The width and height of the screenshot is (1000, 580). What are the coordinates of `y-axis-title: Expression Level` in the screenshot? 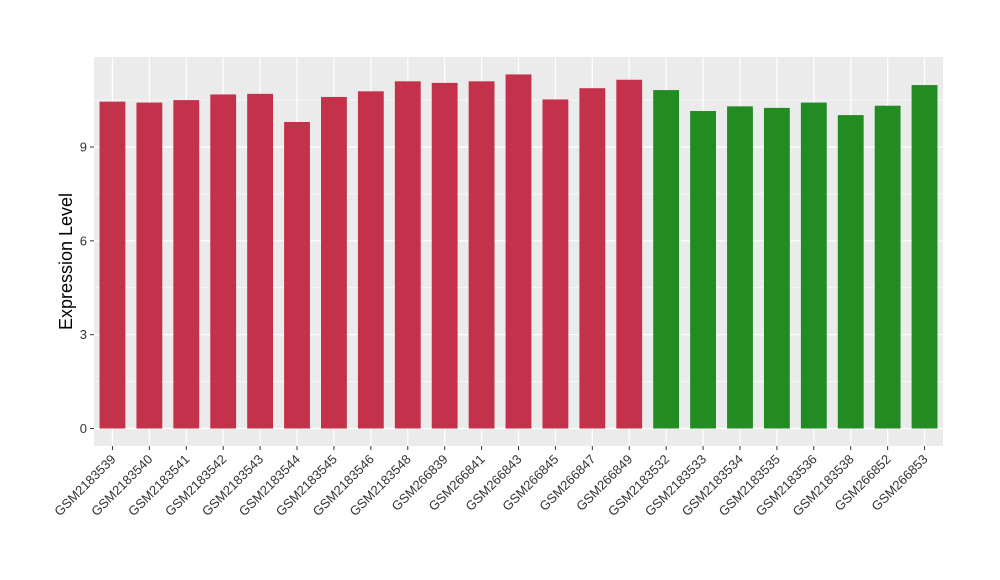 It's located at (66, 261).